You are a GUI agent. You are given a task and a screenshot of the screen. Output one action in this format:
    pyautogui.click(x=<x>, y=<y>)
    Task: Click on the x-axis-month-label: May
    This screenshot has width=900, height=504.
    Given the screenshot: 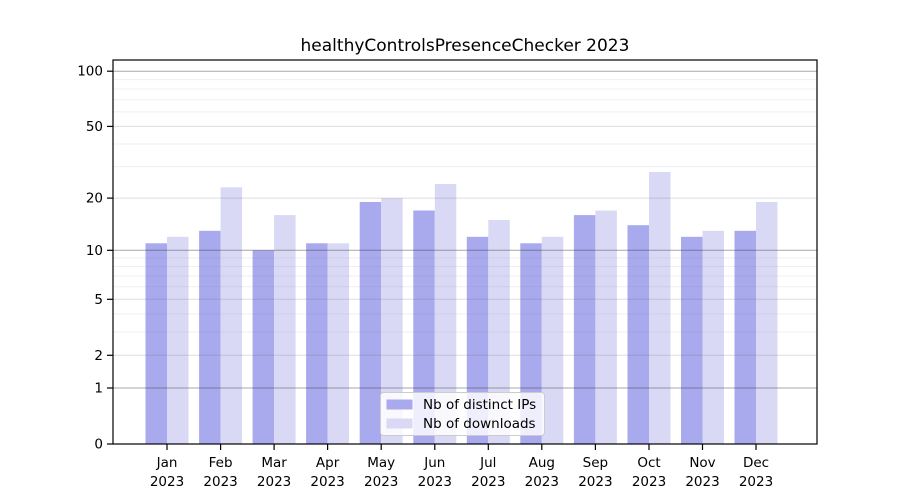 What is the action you would take?
    pyautogui.click(x=381, y=463)
    